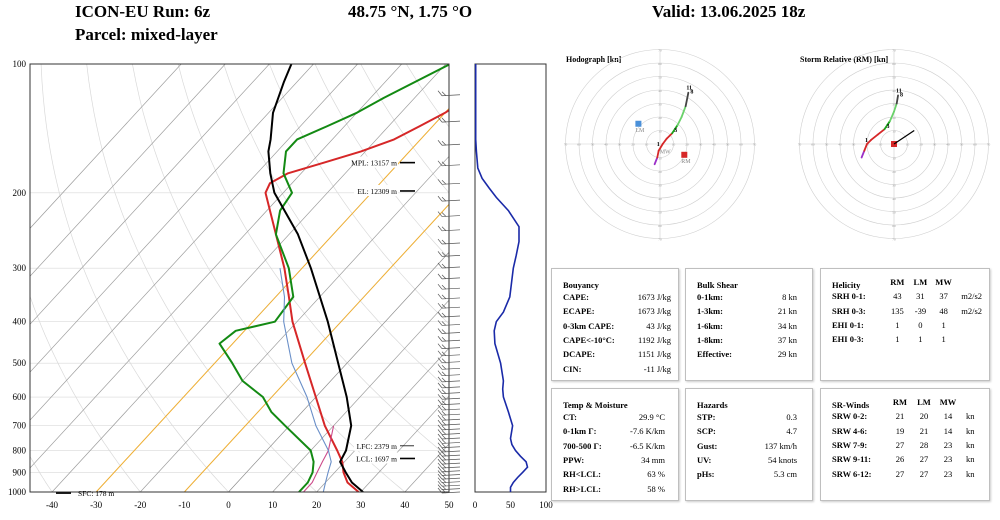 Image resolution: width=1000 pixels, height=520 pixels. I want to click on wetbulb-line, so click(305, 380).